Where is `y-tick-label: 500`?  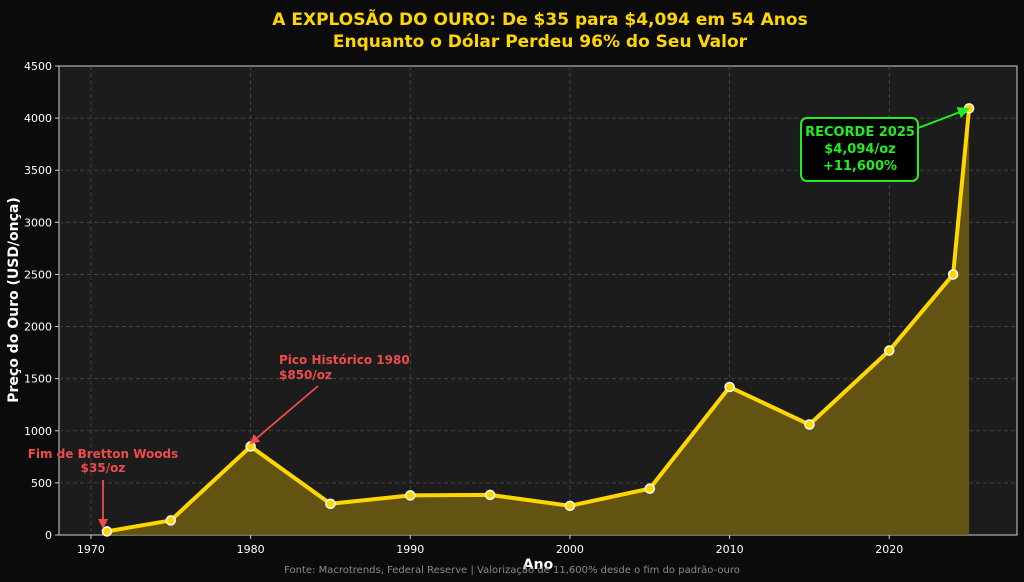 y-tick-label: 500 is located at coordinates (41, 483).